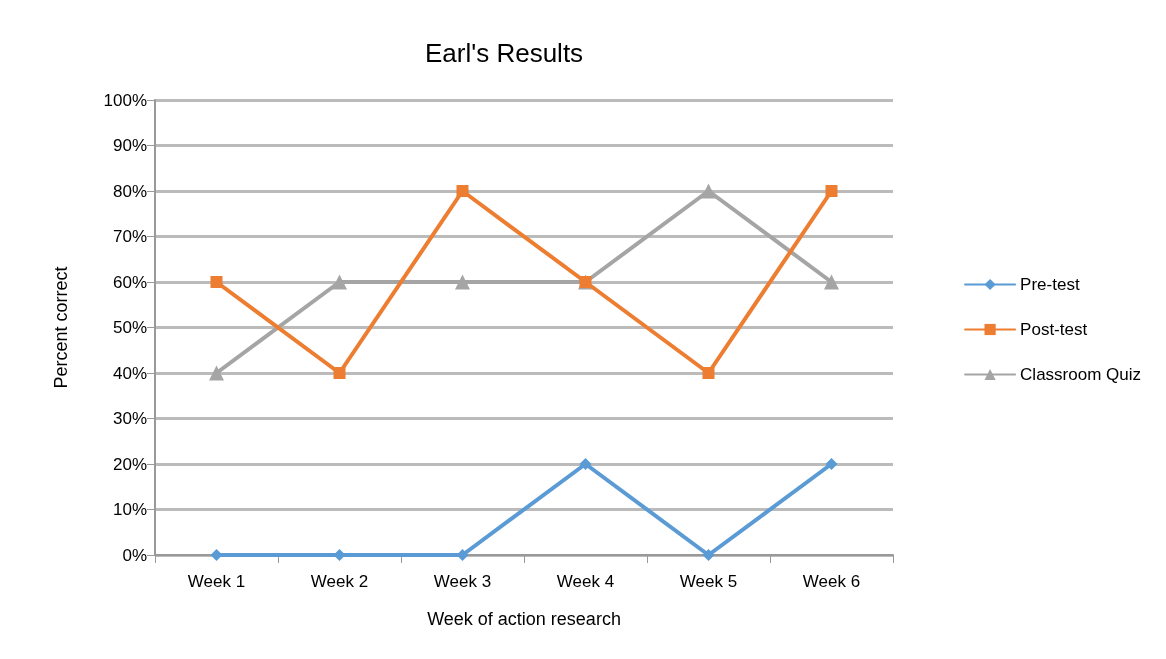 This screenshot has width=1166, height=659. I want to click on y-tick-label: 70%, so click(129, 236).